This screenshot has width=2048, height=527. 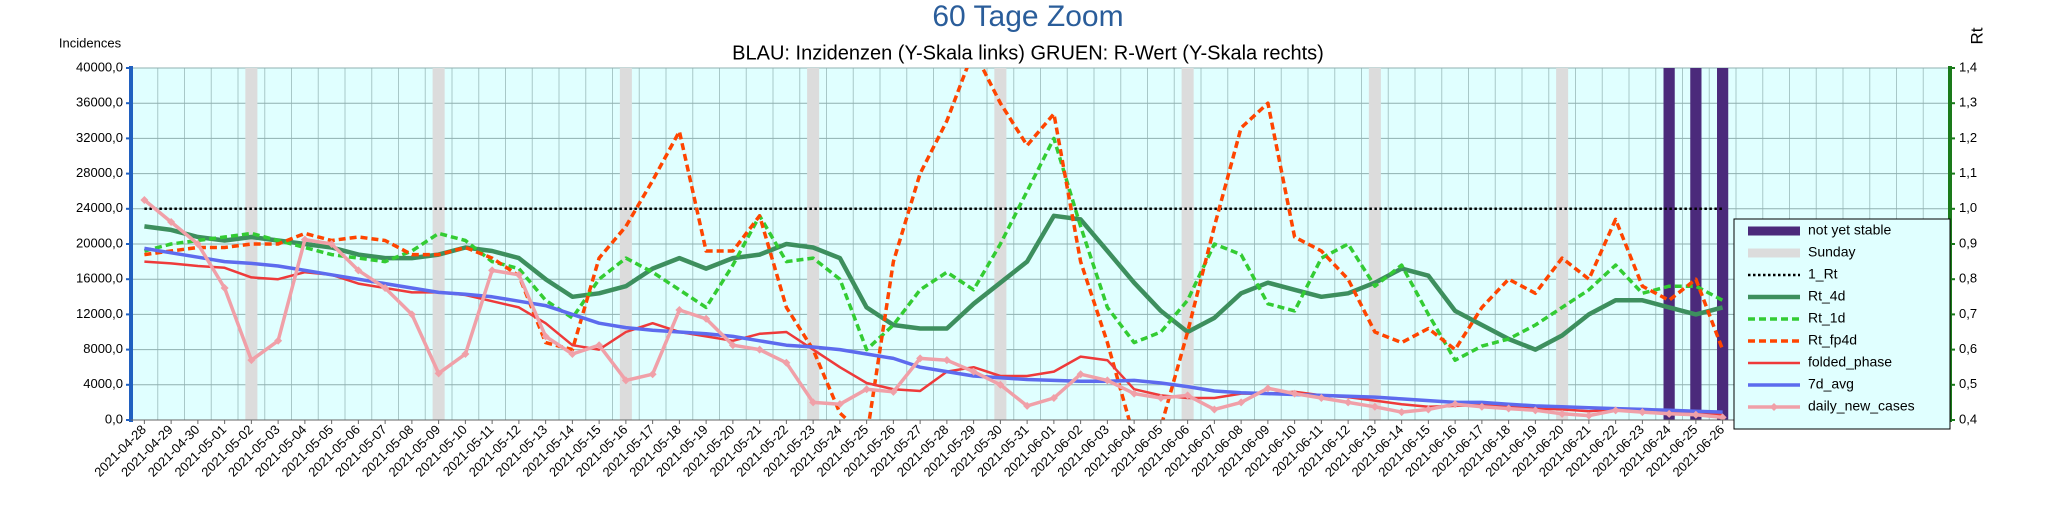 What do you see at coordinates (1968, 102) in the screenshot?
I see `y2-tick-label: 1,3` at bounding box center [1968, 102].